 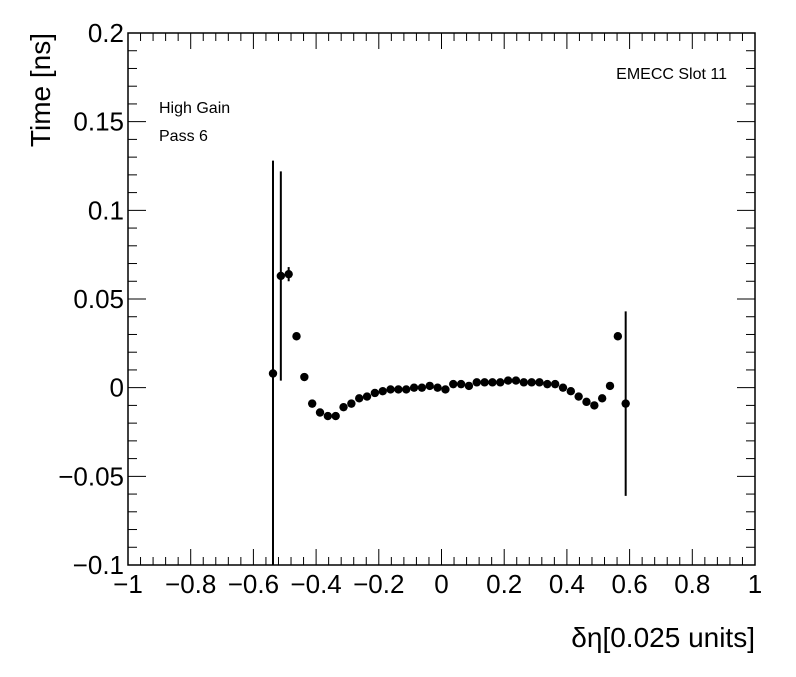 What do you see at coordinates (98, 299) in the screenshot?
I see `y-tick-label: 0.05` at bounding box center [98, 299].